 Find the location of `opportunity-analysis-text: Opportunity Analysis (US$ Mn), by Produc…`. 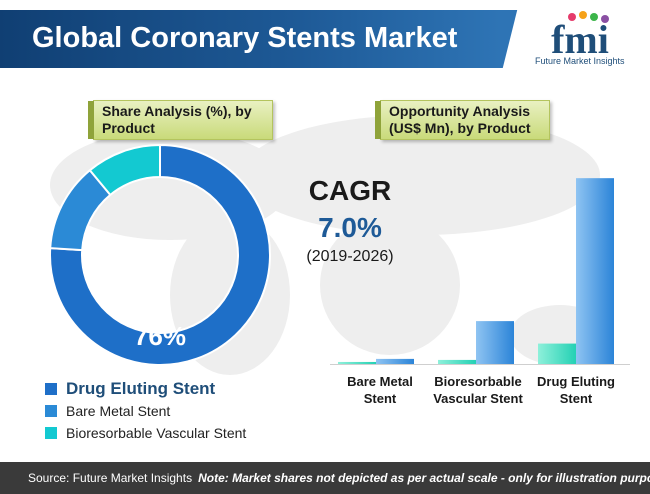

opportunity-analysis-text: Opportunity Analysis (US$ Mn), by Produc… is located at coordinates (460, 119).